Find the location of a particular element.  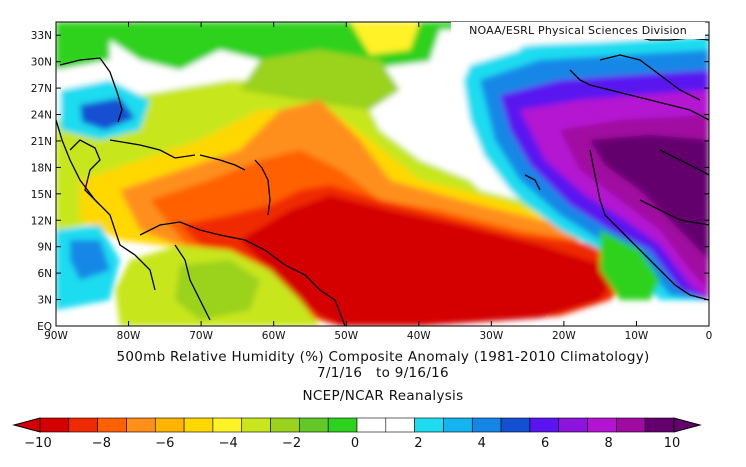

coast-lesser-antilles is located at coordinates (262, 187).